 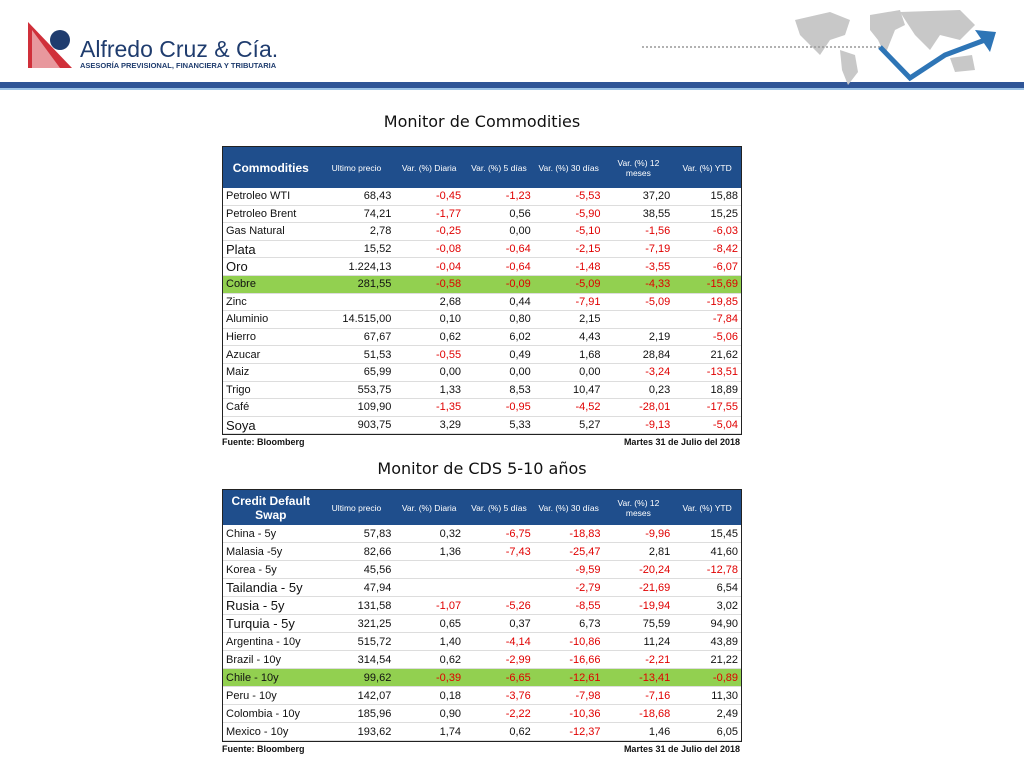 I want to click on cell: 67,67, so click(x=377, y=337).